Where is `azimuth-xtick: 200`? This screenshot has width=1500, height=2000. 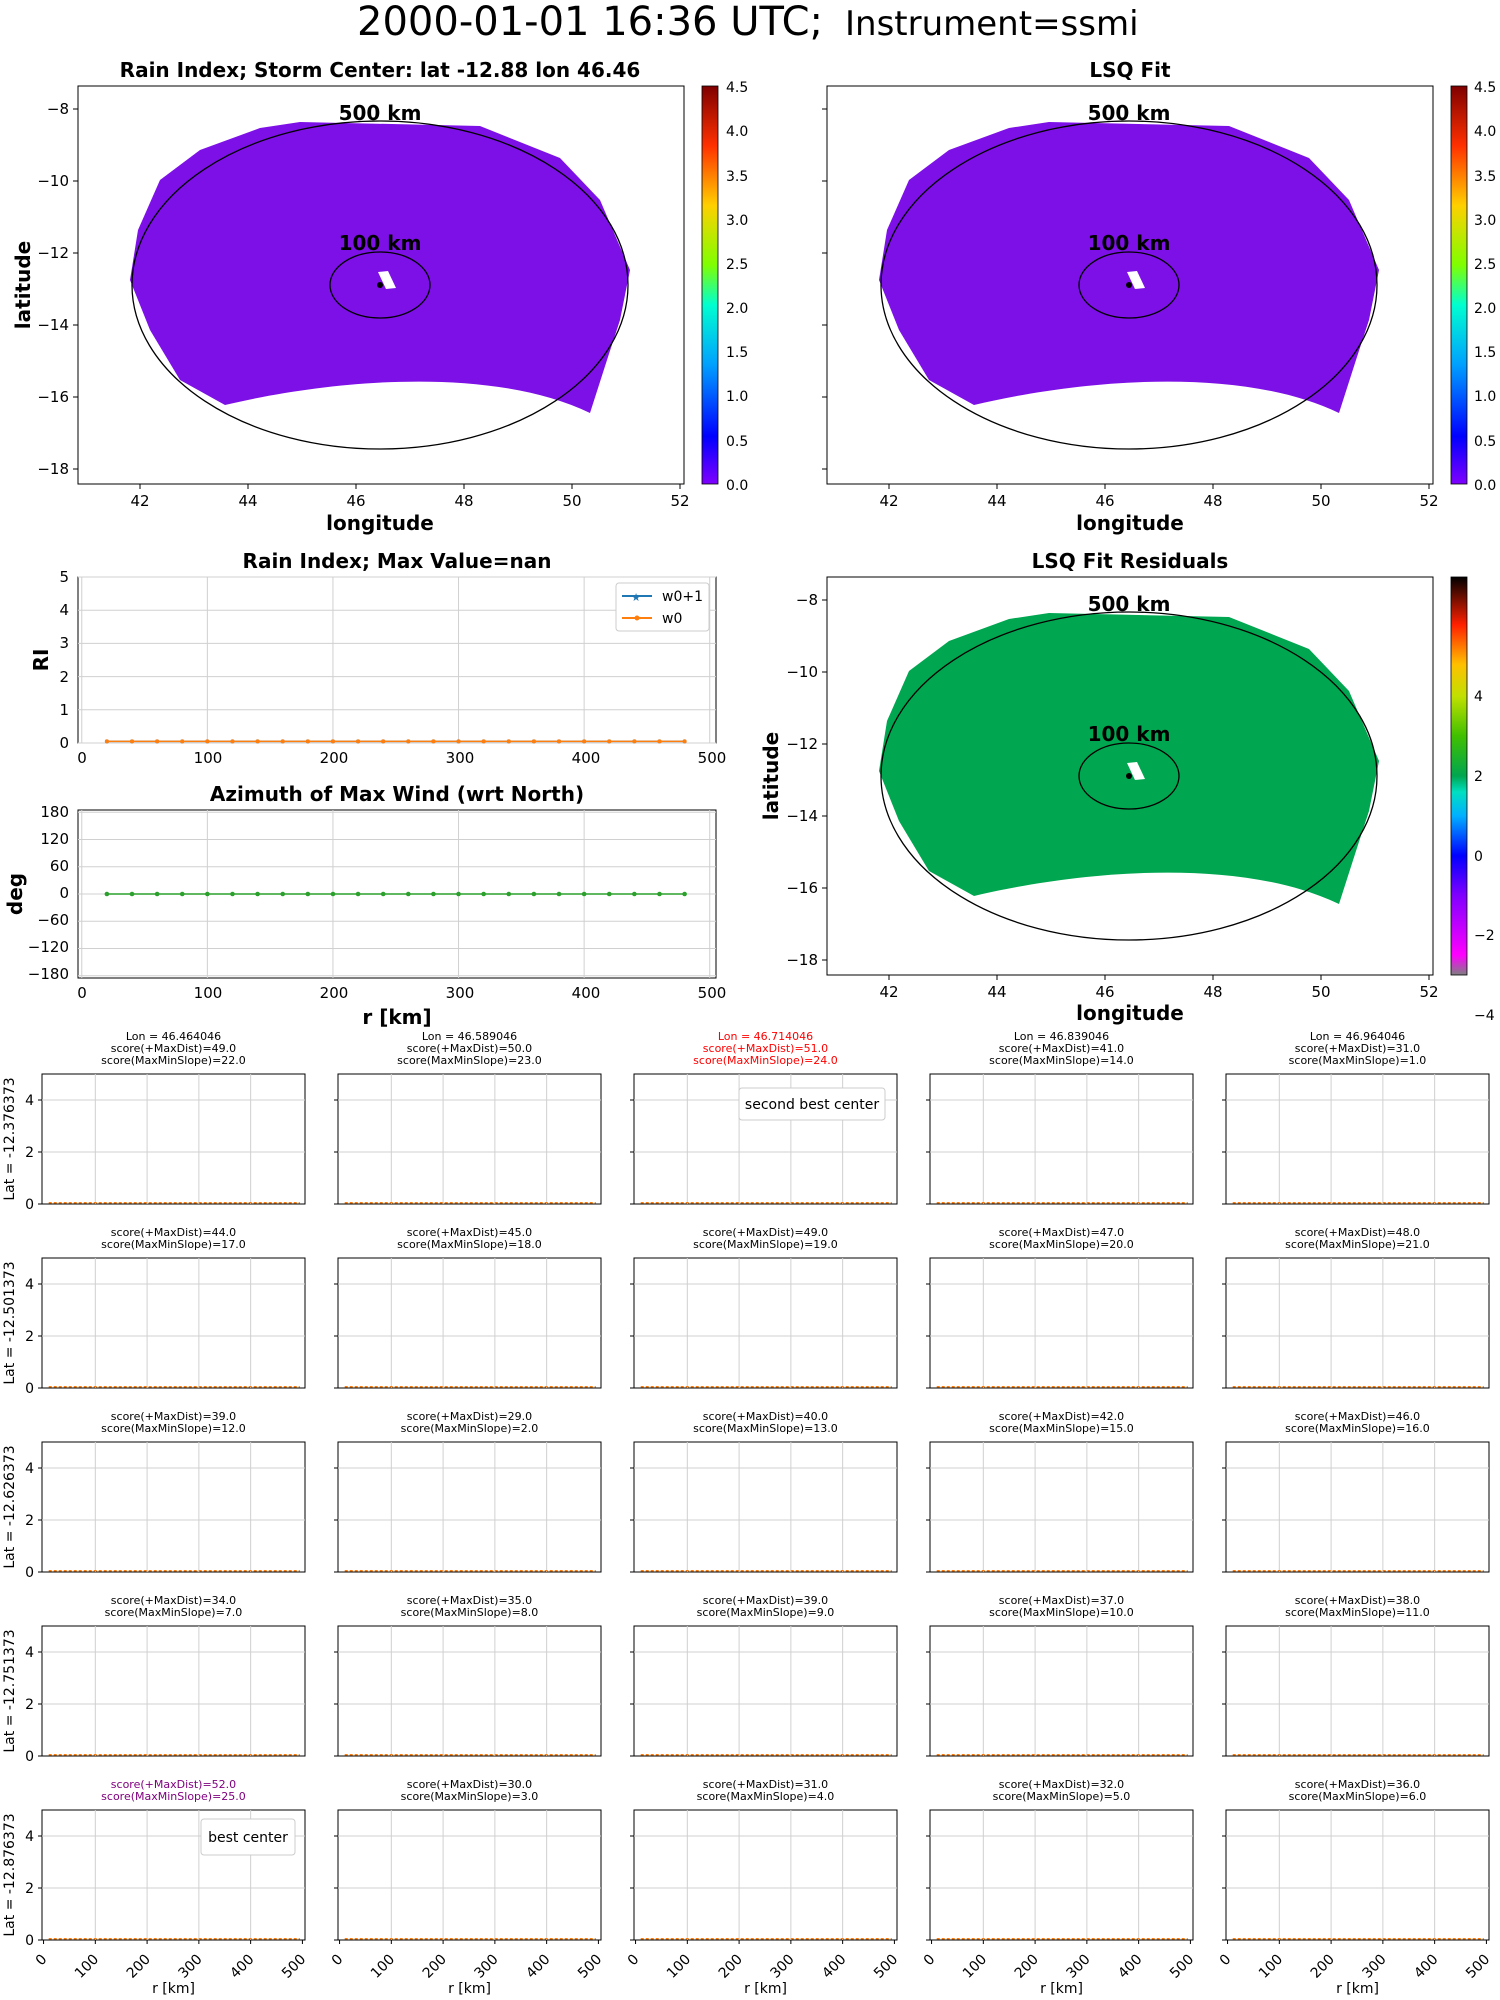
azimuth-xtick: 200 is located at coordinates (334, 993).